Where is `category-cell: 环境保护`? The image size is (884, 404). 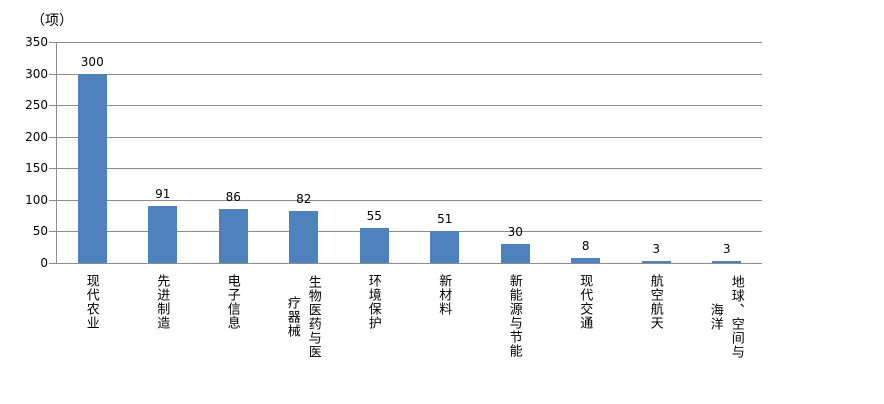 category-cell: 环境保护 is located at coordinates (373, 317).